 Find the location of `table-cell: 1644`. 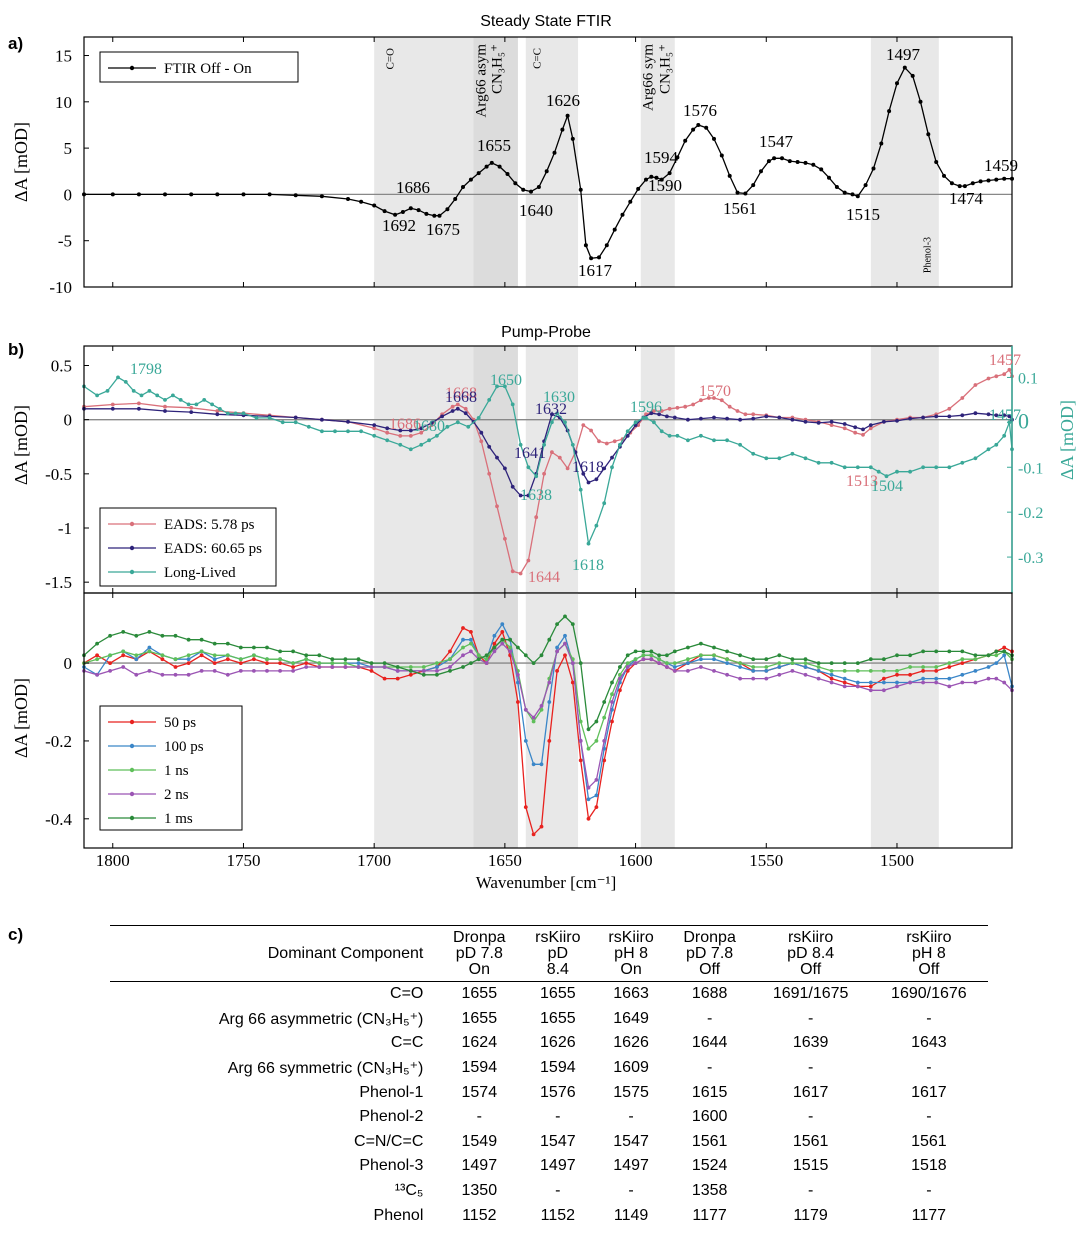

table-cell: 1644 is located at coordinates (709, 1043).